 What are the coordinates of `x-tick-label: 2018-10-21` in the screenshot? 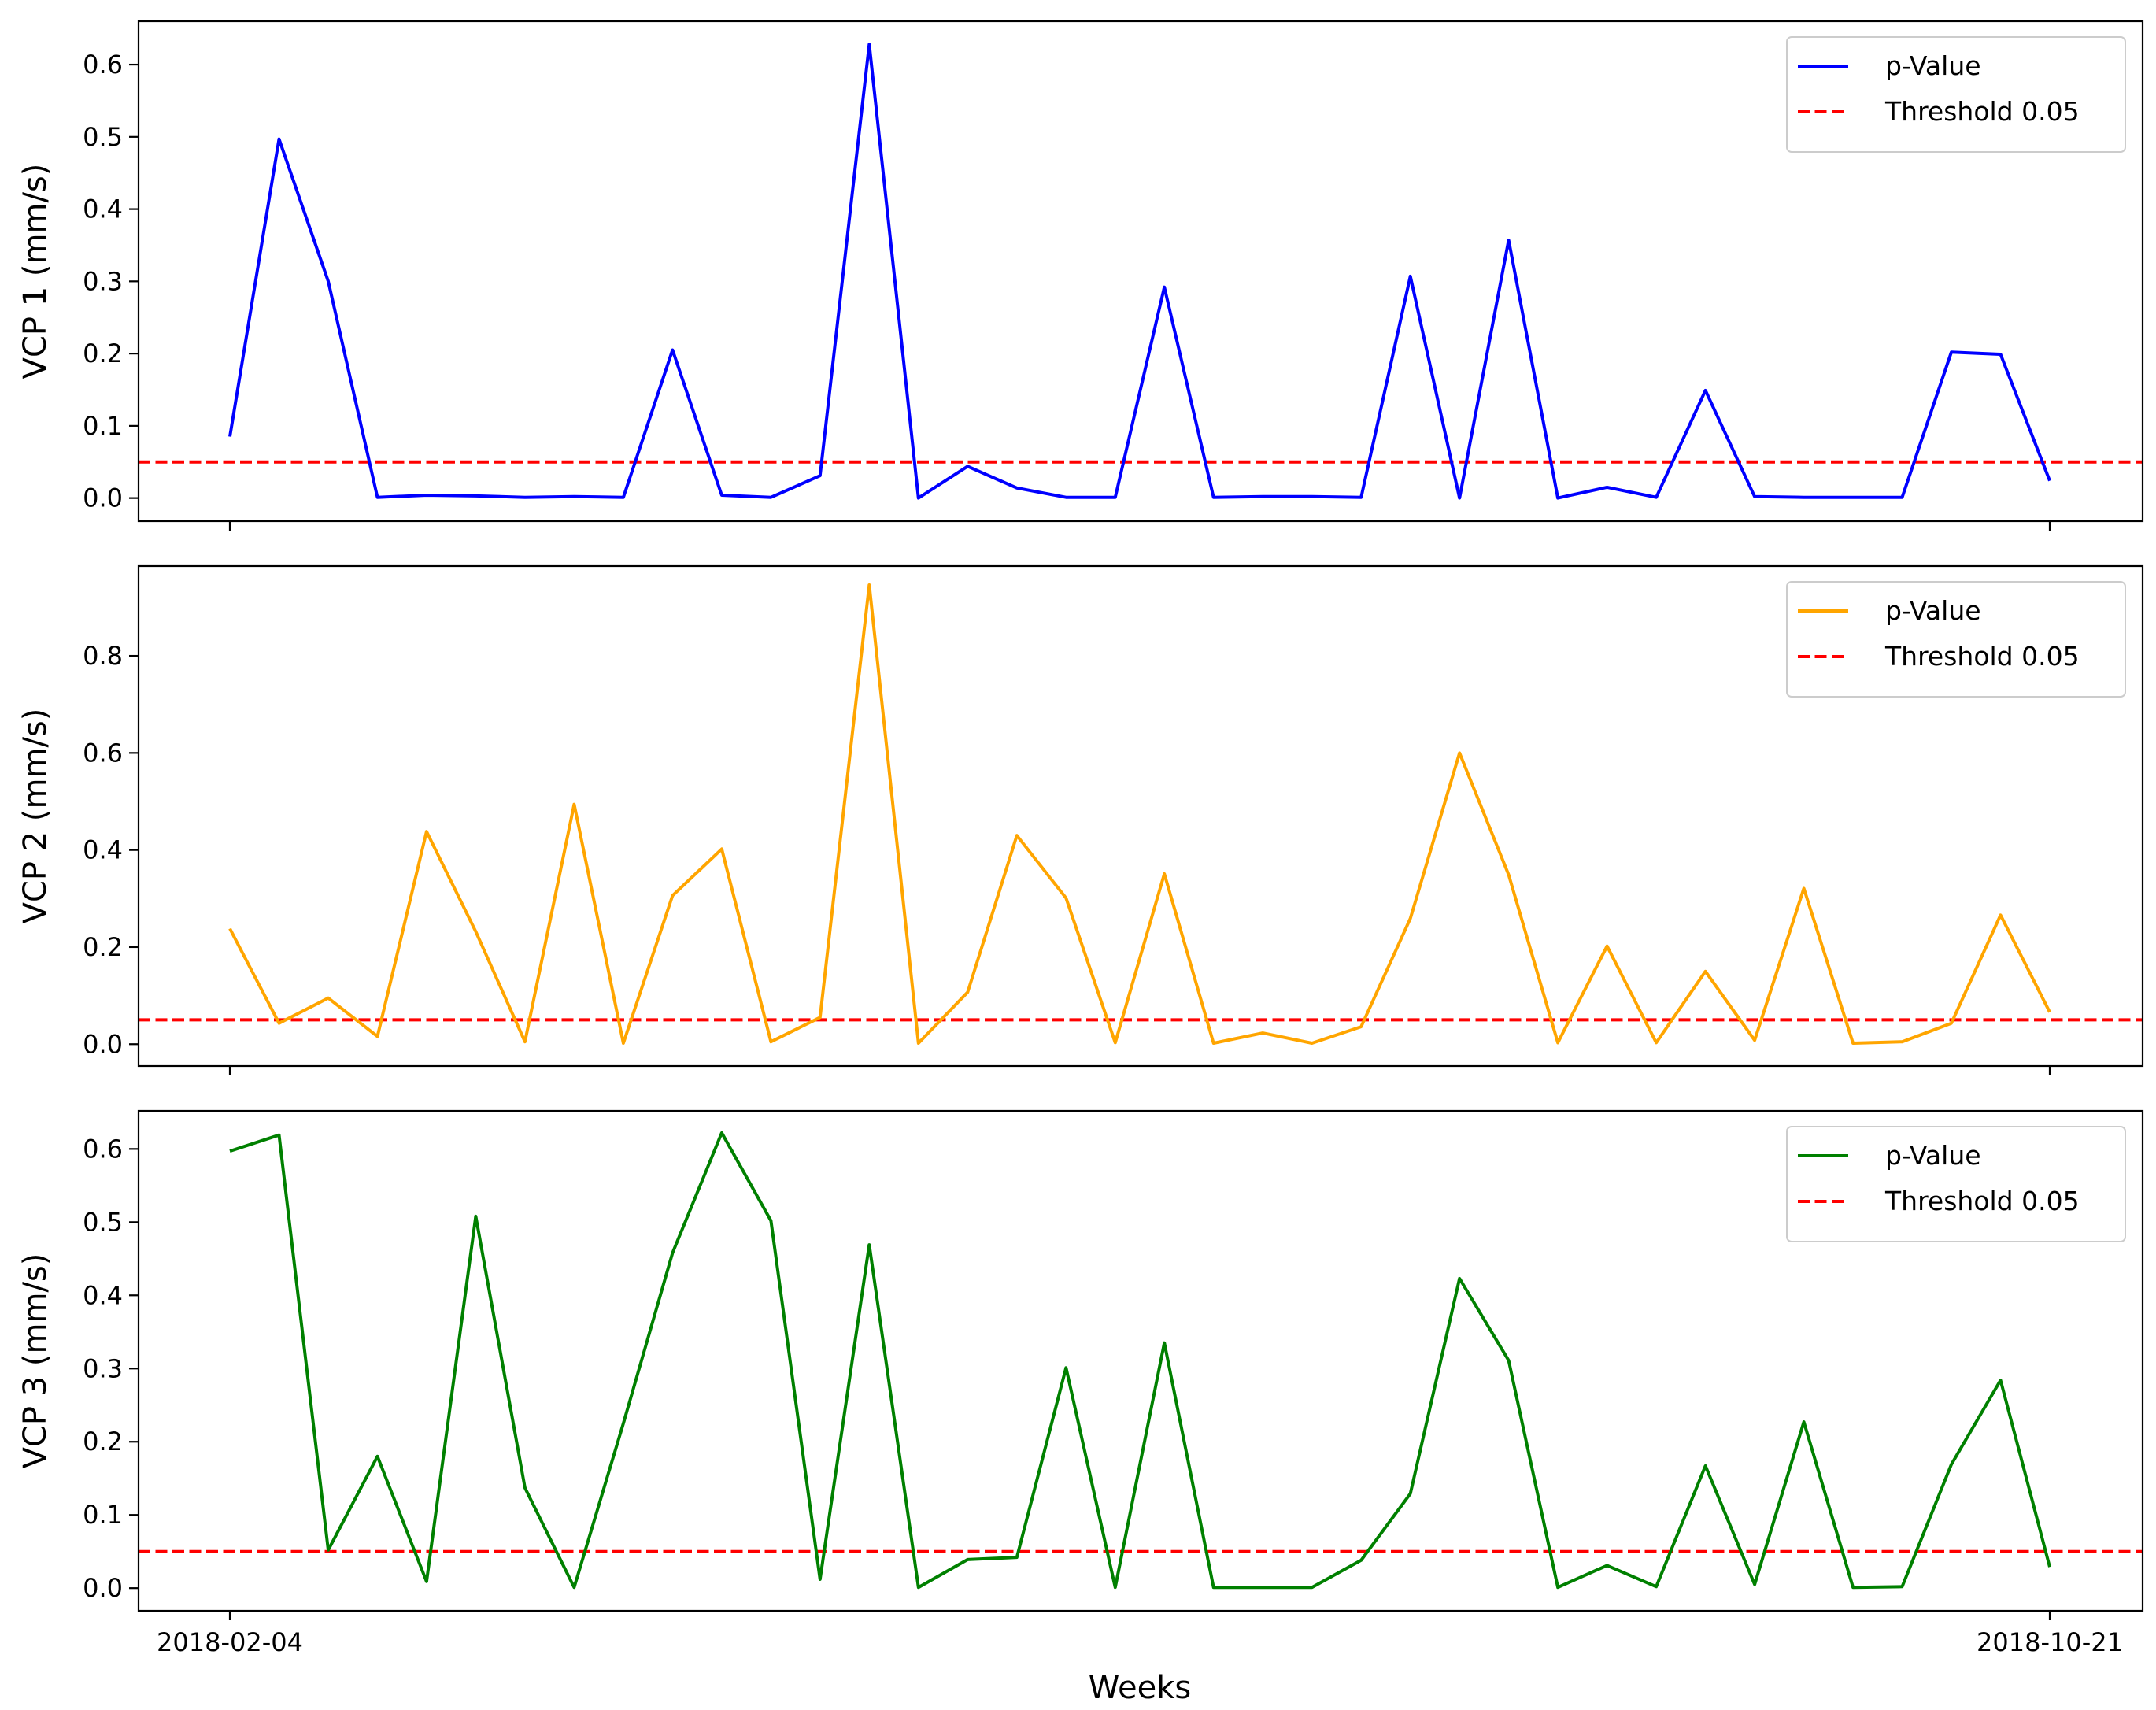 It's located at (2050, 1642).